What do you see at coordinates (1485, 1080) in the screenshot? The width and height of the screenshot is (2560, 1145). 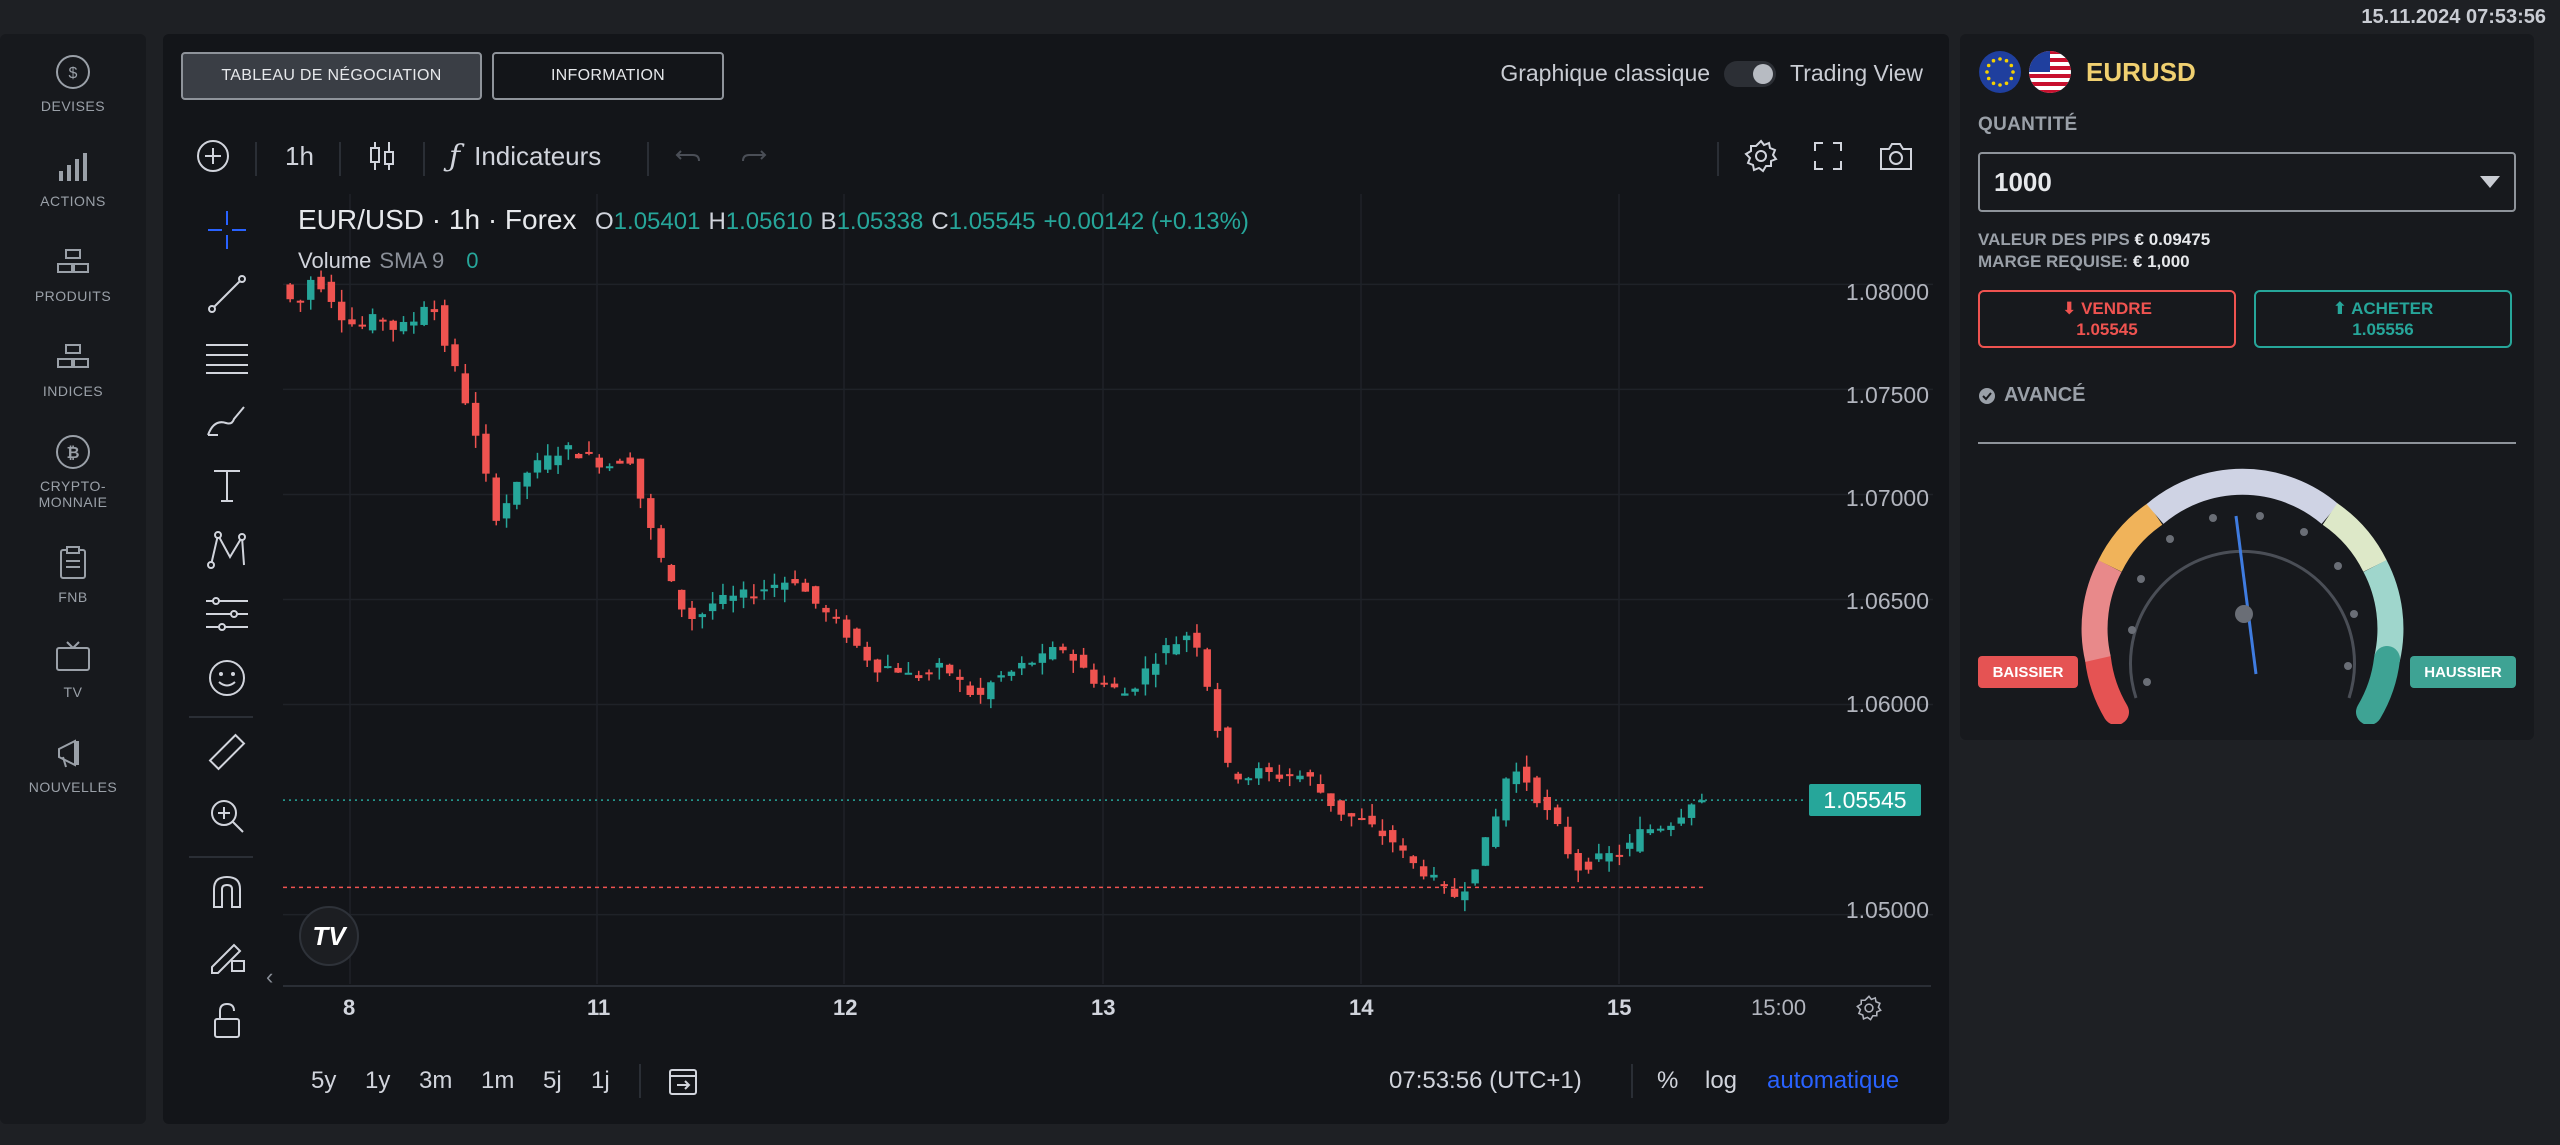 I see `time-display: 07:53:56 (UTC+1)` at bounding box center [1485, 1080].